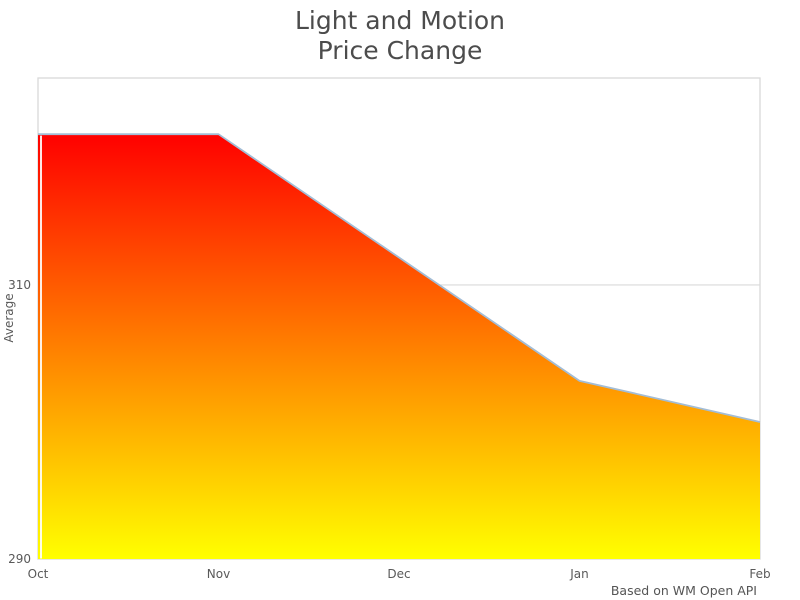  Describe the element at coordinates (579, 574) in the screenshot. I see `x-tick-label: Jan` at that location.